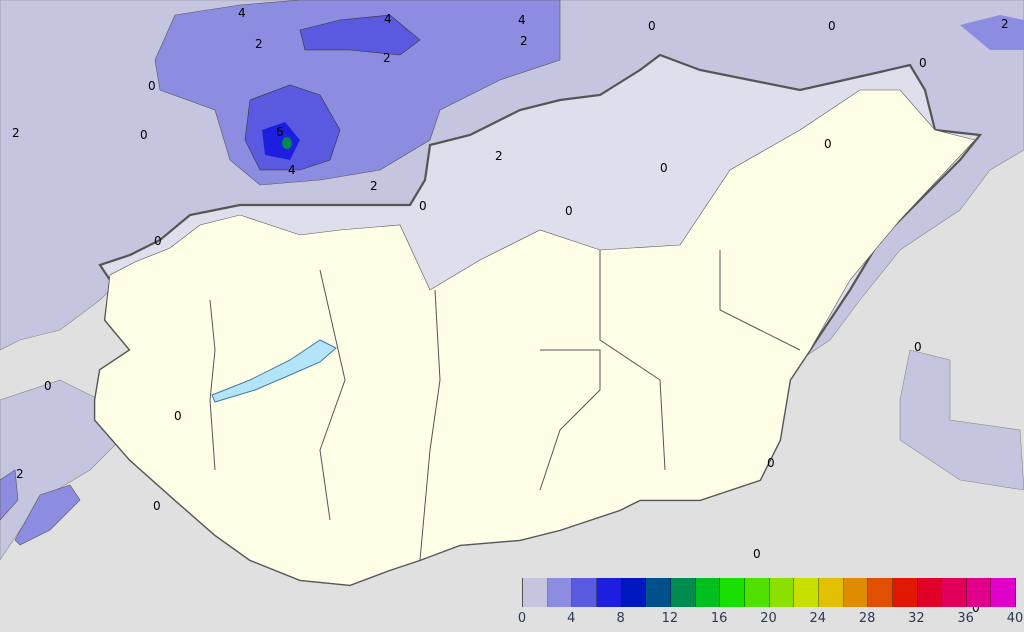 The height and width of the screenshot is (632, 1024). What do you see at coordinates (280, 132) in the screenshot?
I see `contour-label: 6` at bounding box center [280, 132].